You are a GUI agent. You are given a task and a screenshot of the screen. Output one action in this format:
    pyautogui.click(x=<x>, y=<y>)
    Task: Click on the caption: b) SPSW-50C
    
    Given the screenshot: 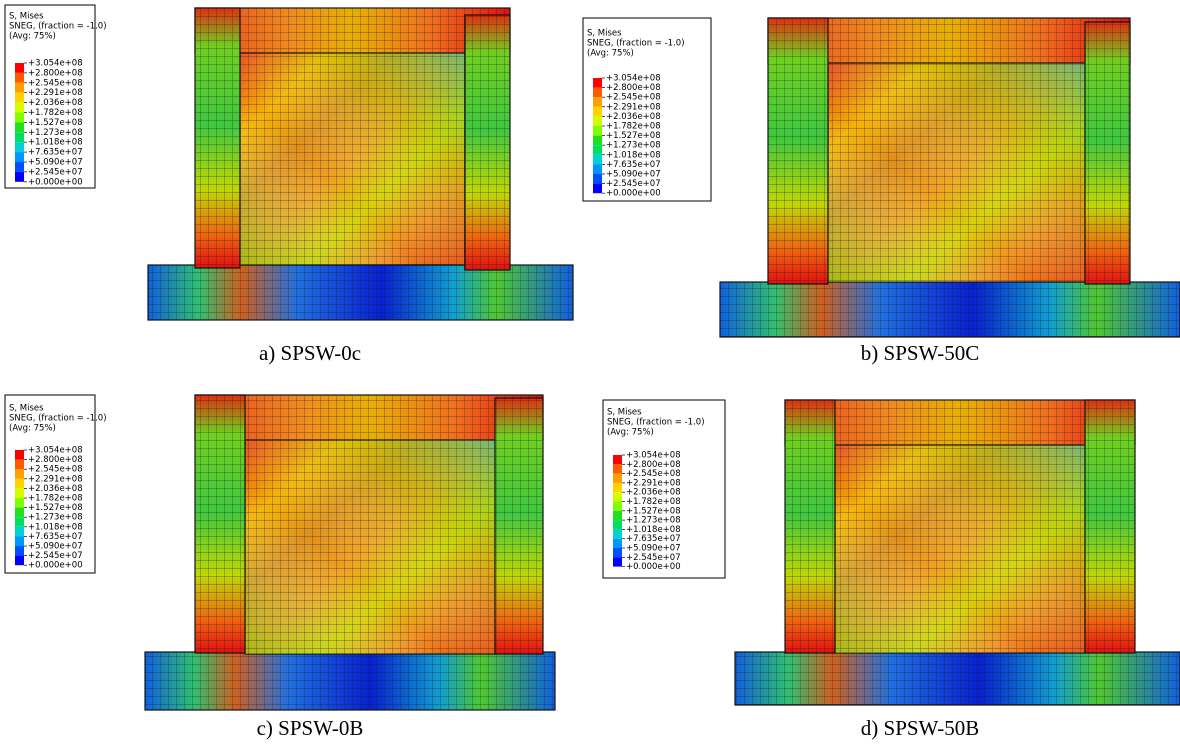 What is the action you would take?
    pyautogui.click(x=920, y=353)
    